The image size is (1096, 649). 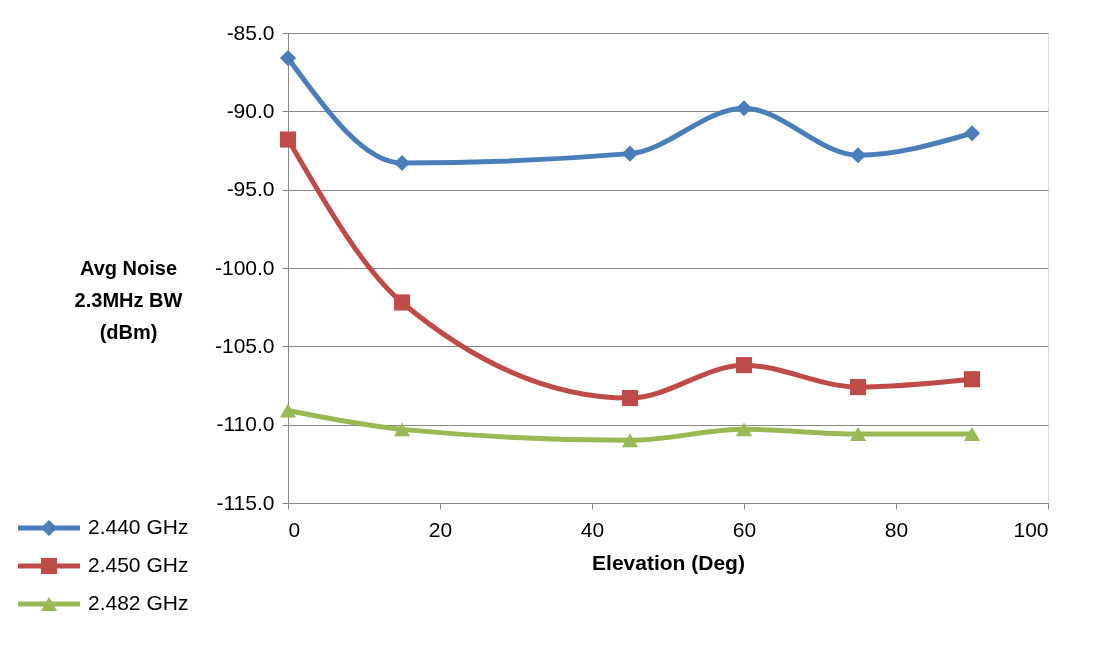 What do you see at coordinates (668, 562) in the screenshot?
I see `x-axis-title: Elevation (Deg)` at bounding box center [668, 562].